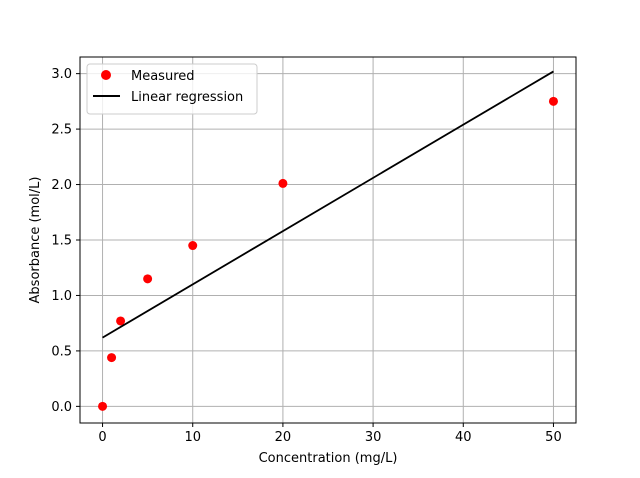 Image resolution: width=640 pixels, height=478 pixels. Describe the element at coordinates (463, 437) in the screenshot. I see `x-tick-label: 40` at that location.